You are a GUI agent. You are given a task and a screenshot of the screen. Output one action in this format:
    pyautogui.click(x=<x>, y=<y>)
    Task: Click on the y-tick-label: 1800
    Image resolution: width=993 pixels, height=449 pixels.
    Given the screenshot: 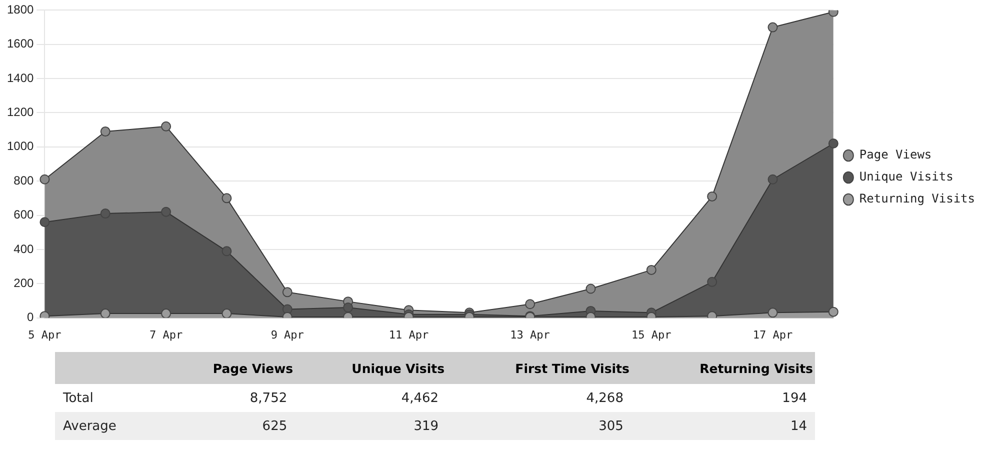 What is the action you would take?
    pyautogui.click(x=20, y=9)
    